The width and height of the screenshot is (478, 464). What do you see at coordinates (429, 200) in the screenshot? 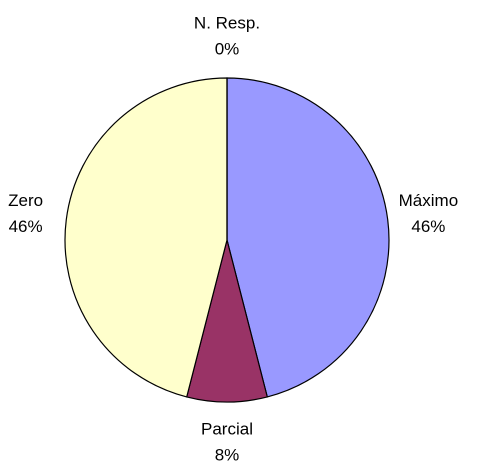
I see `slice-category-label: Máximo` at bounding box center [429, 200].